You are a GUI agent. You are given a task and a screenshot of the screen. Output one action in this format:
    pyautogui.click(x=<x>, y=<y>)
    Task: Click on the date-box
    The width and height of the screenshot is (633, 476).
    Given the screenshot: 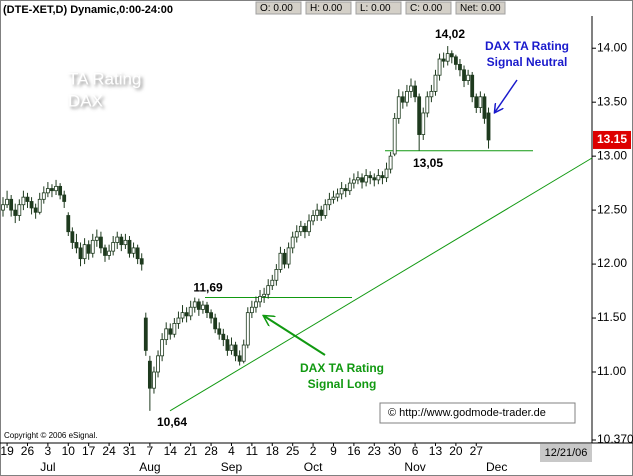 What is the action you would take?
    pyautogui.click(x=566, y=453)
    